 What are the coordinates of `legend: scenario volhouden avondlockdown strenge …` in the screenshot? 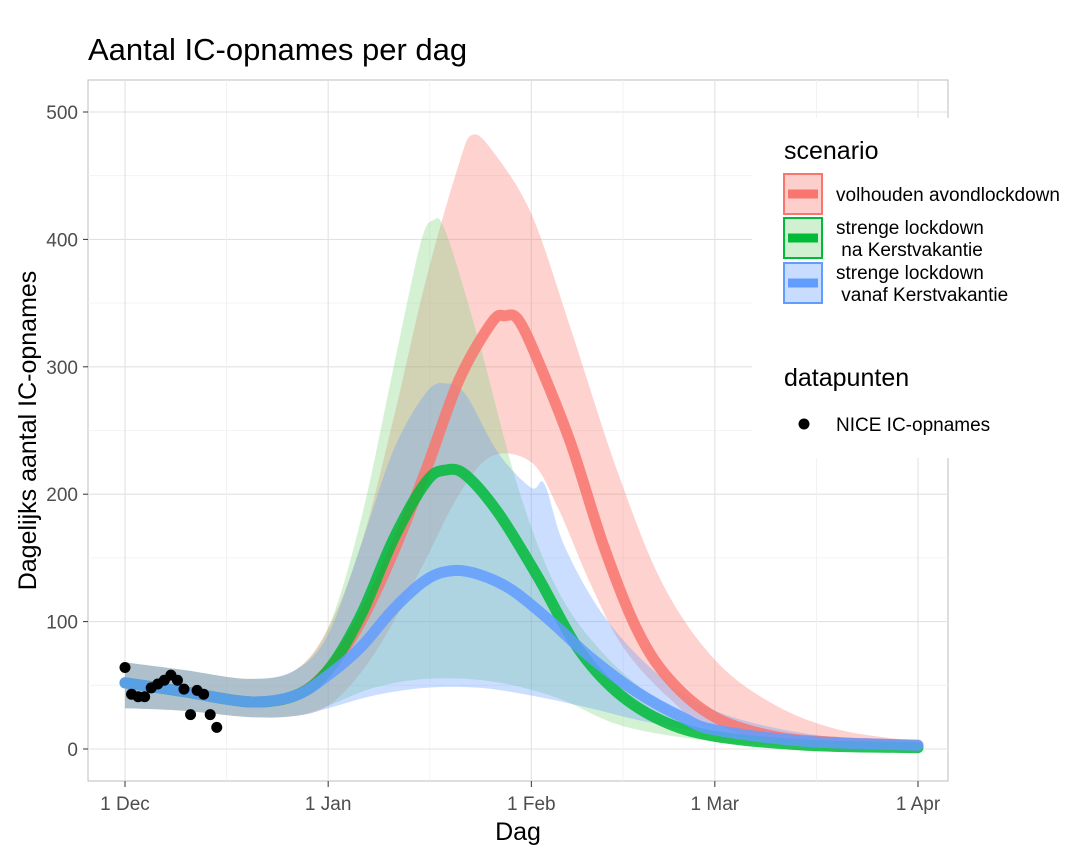 It's located at (919, 288).